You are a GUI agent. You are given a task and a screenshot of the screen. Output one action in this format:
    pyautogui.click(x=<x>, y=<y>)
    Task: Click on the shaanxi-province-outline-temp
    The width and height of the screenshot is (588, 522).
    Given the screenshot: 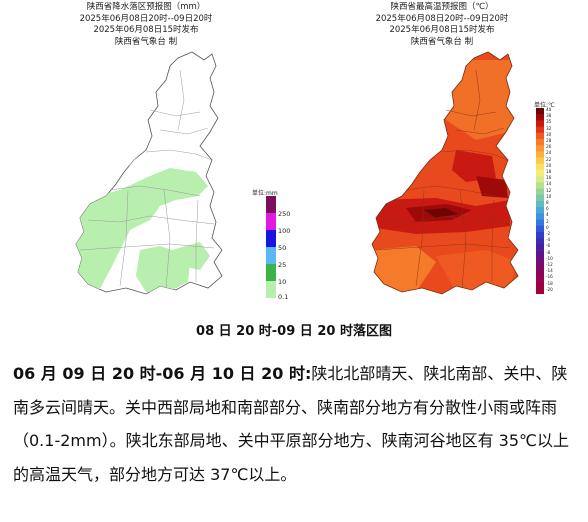 What is the action you would take?
    pyautogui.click(x=445, y=173)
    